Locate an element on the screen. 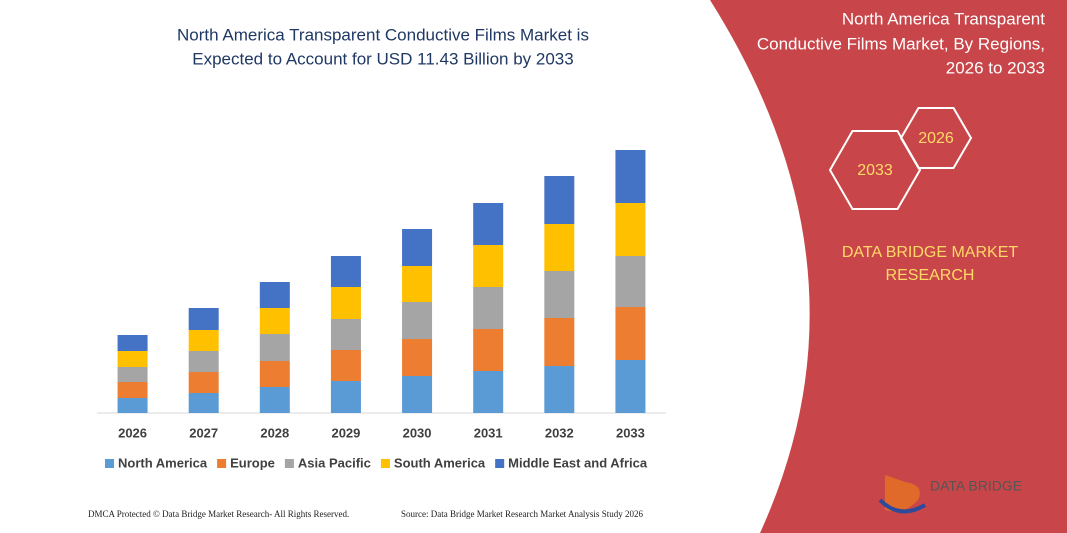  panel-title: Conductive Films Market, By Regions, is located at coordinates (901, 43).